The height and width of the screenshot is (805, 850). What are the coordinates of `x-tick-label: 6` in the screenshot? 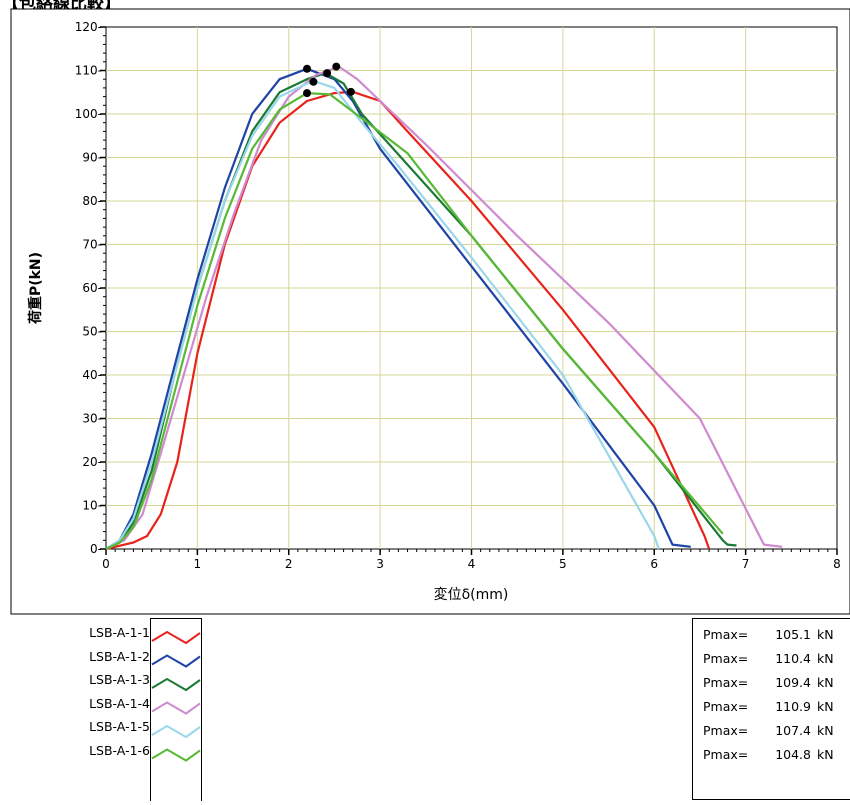 It's located at (654, 564).